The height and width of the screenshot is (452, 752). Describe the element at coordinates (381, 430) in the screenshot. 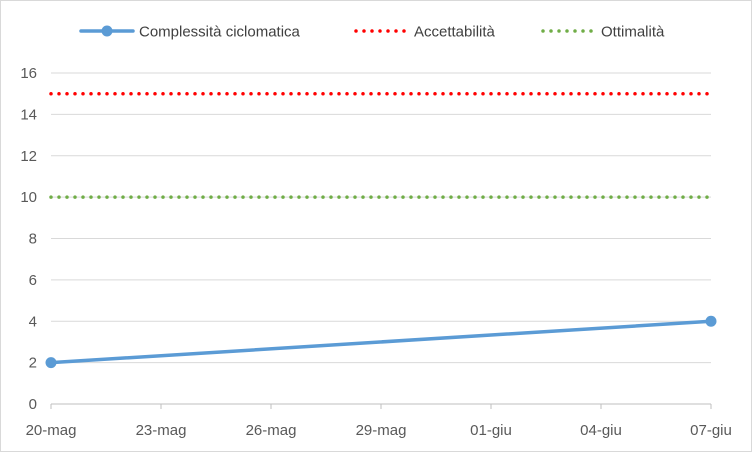

I see `x-tick-label: 29-mag` at that location.